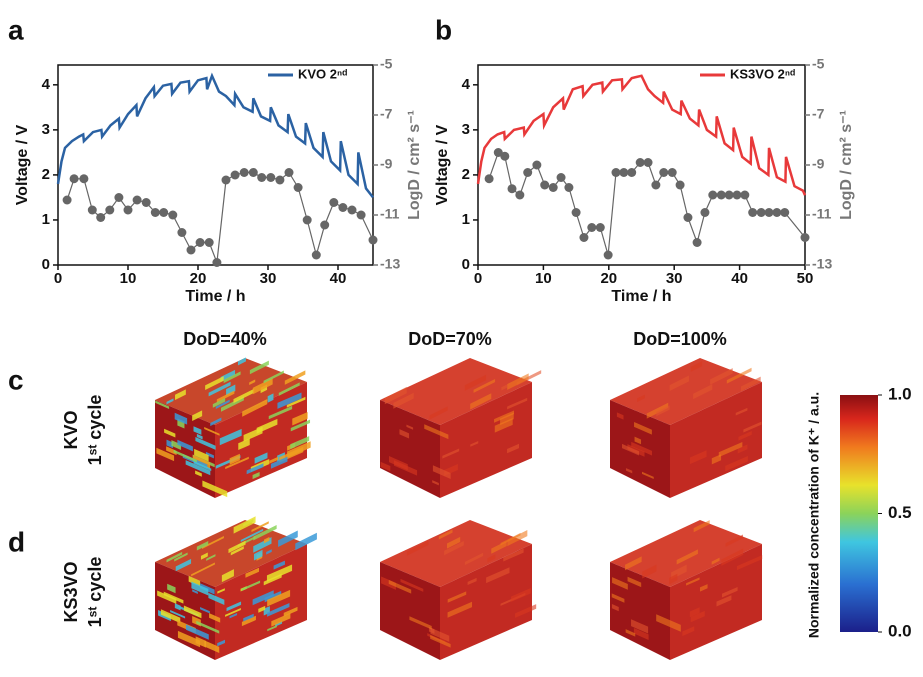 The width and height of the screenshot is (923, 677). Describe the element at coordinates (16, 29) in the screenshot. I see `panel-label: a` at that location.